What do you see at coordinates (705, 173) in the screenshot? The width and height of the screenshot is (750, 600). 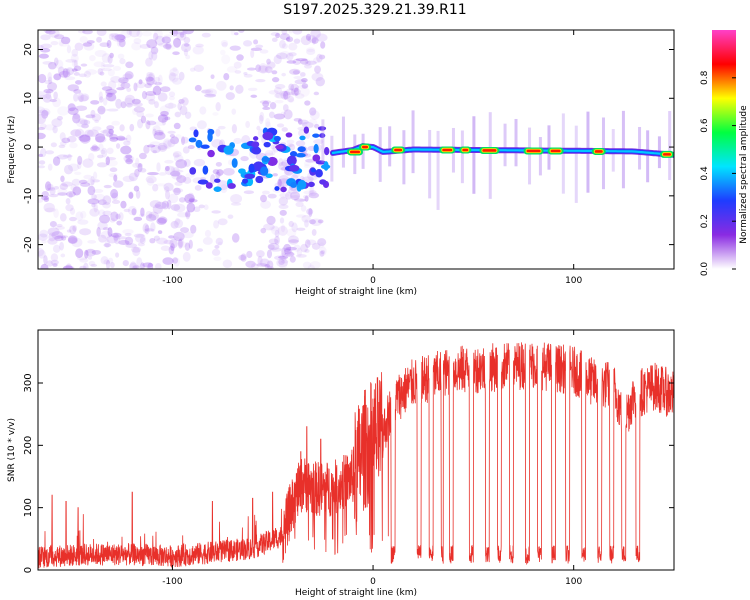 I see `colorbar-tick-label: 0.4` at bounding box center [705, 173].